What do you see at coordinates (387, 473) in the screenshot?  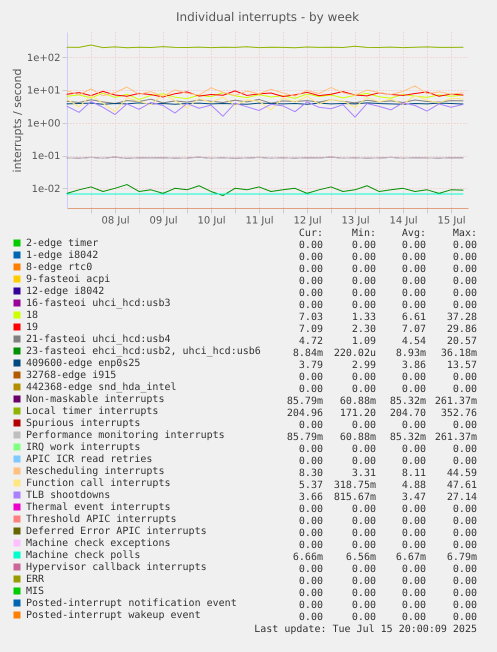 I see `text: 8.30 3.31 8.11 44.59` at bounding box center [387, 473].